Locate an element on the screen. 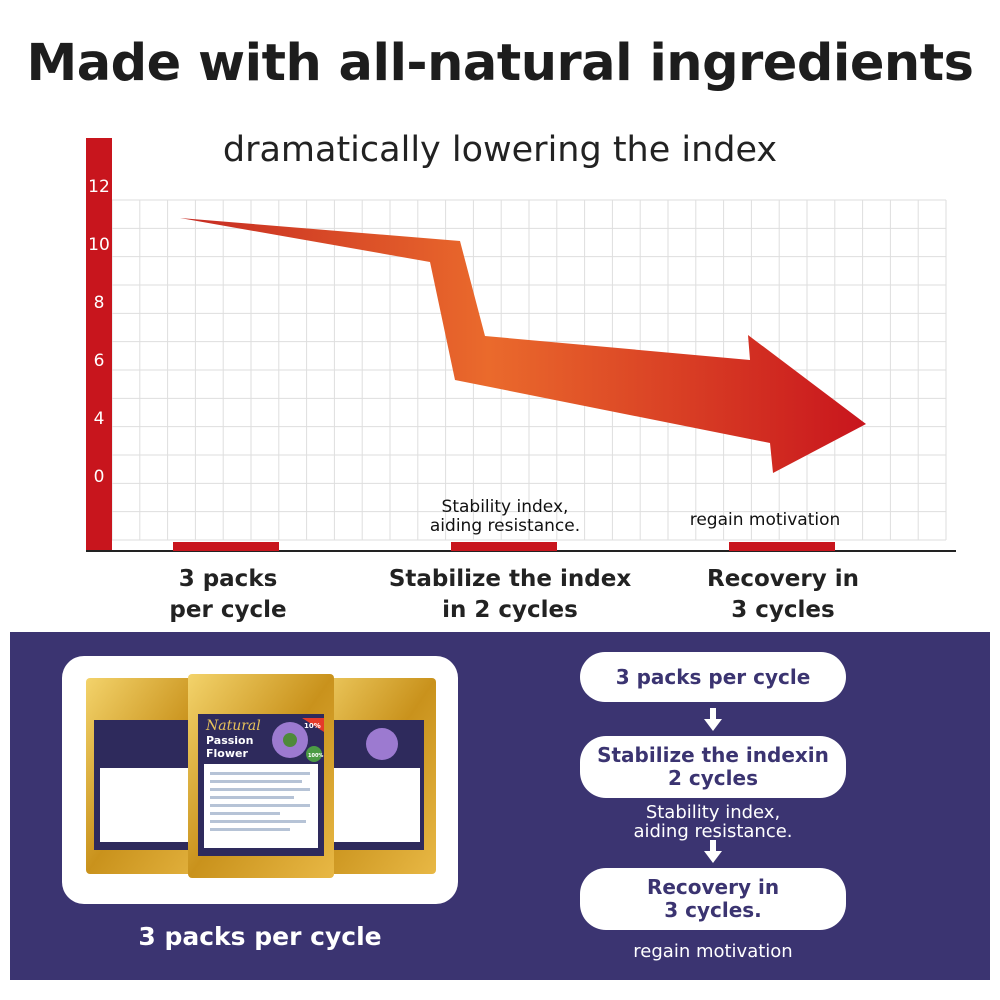  product-card: Natural Passion Flower 10% 100% is located at coordinates (260, 780).